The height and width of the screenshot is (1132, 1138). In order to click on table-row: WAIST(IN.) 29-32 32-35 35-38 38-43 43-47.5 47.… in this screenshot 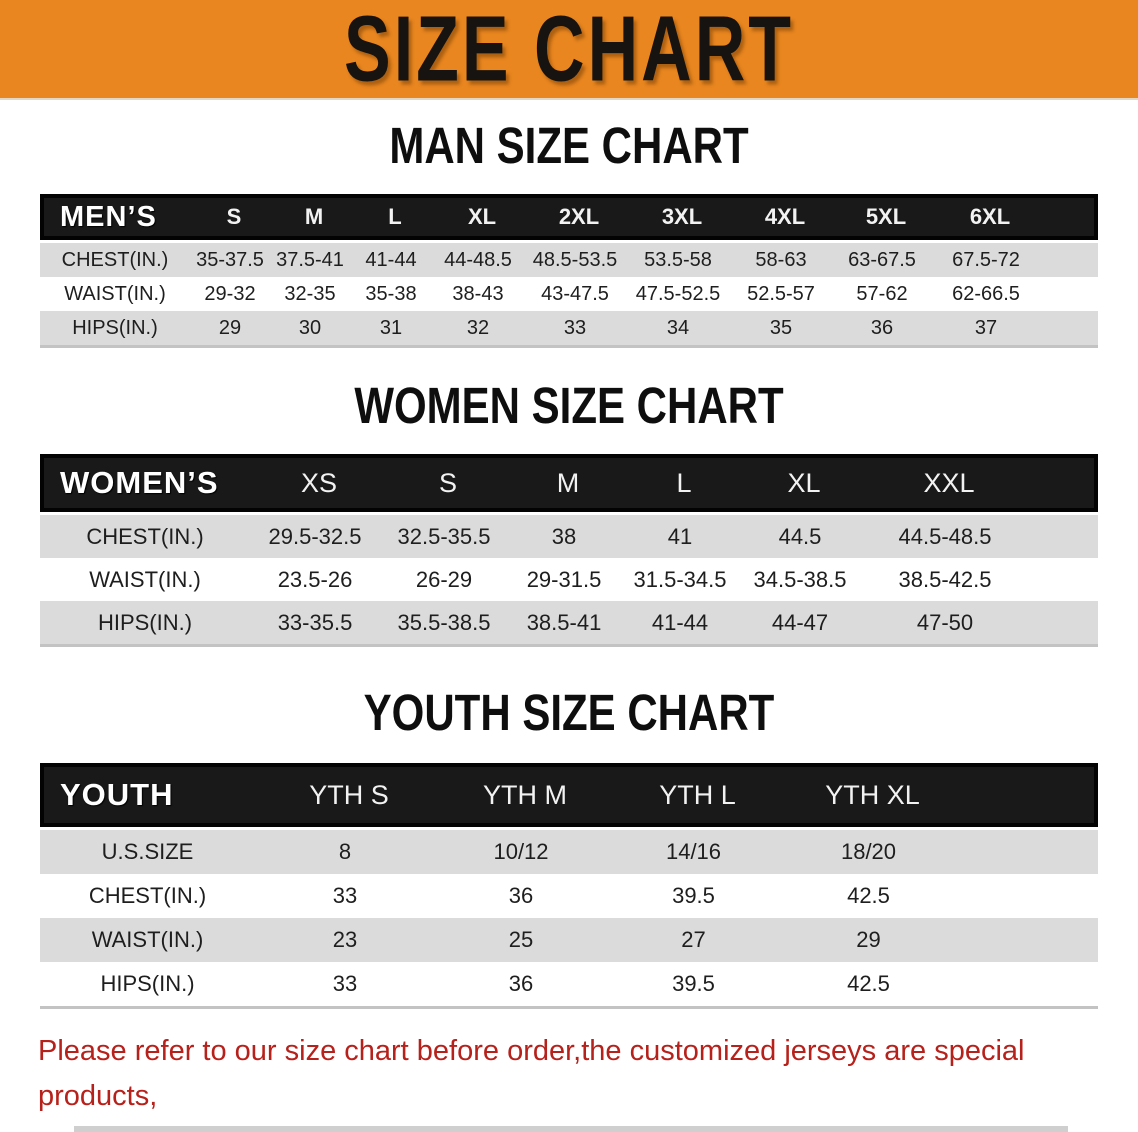, I will do `click(569, 294)`.